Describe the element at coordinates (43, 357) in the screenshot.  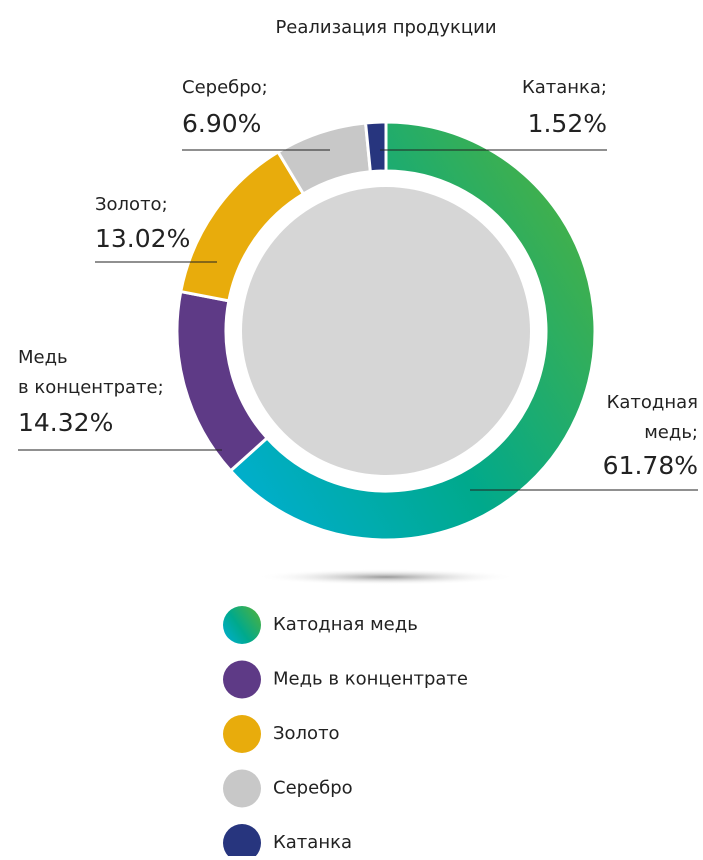
I see `callout-label: Медь` at that location.